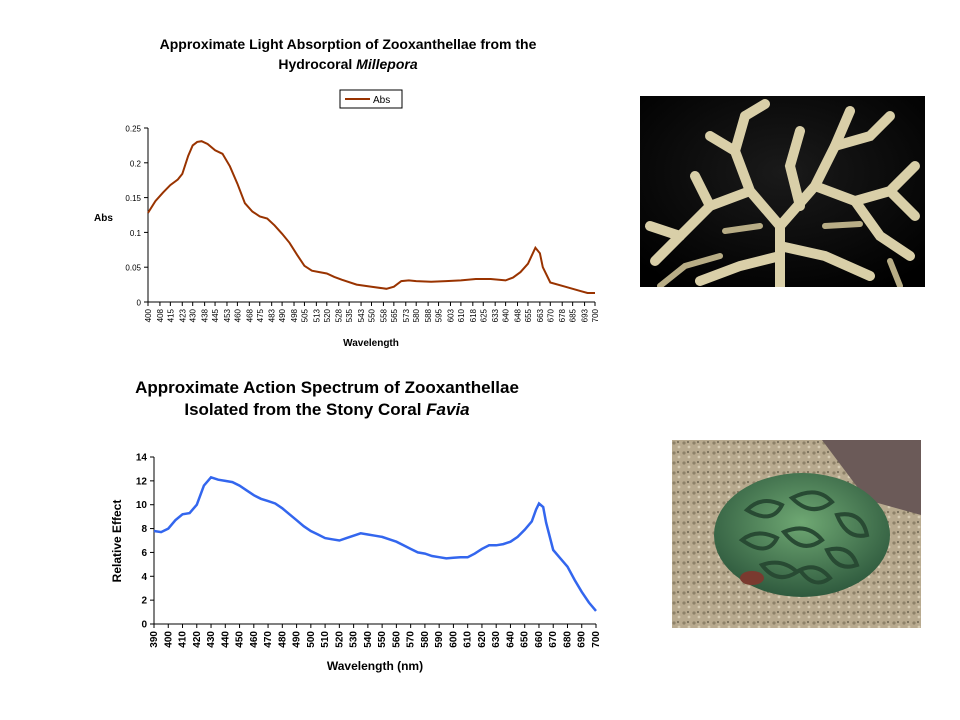  Describe the element at coordinates (428, 315) in the screenshot. I see `chart1-x-tick-label: 588` at that location.